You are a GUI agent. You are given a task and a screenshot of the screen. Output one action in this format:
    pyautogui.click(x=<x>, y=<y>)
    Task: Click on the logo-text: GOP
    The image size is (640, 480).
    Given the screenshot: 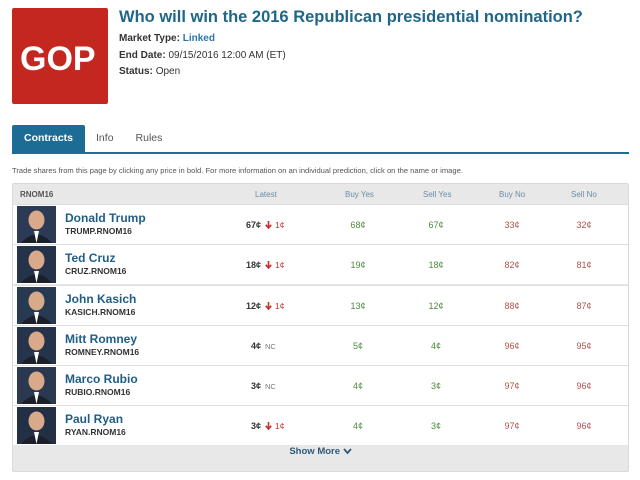 What is the action you would take?
    pyautogui.click(x=58, y=59)
    